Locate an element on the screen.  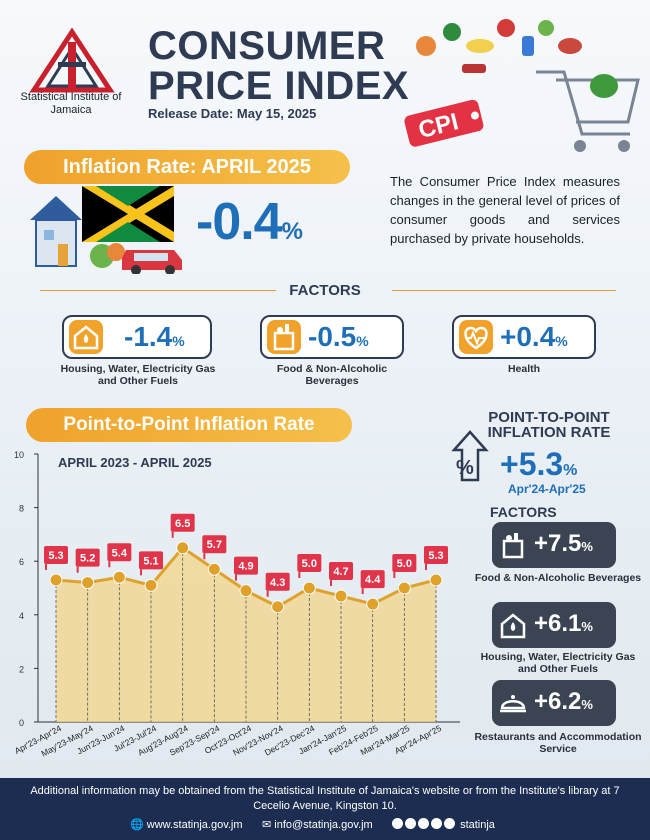
divider-left is located at coordinates (158, 290).